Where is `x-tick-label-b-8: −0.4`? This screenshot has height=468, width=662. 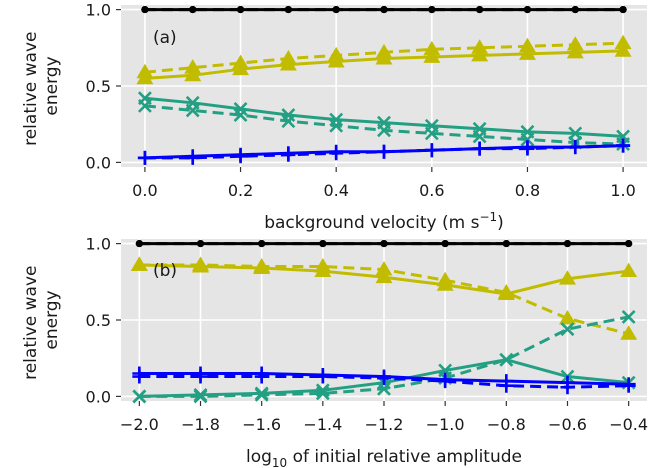 x-tick-label-b-8: −0.4 is located at coordinates (628, 424).